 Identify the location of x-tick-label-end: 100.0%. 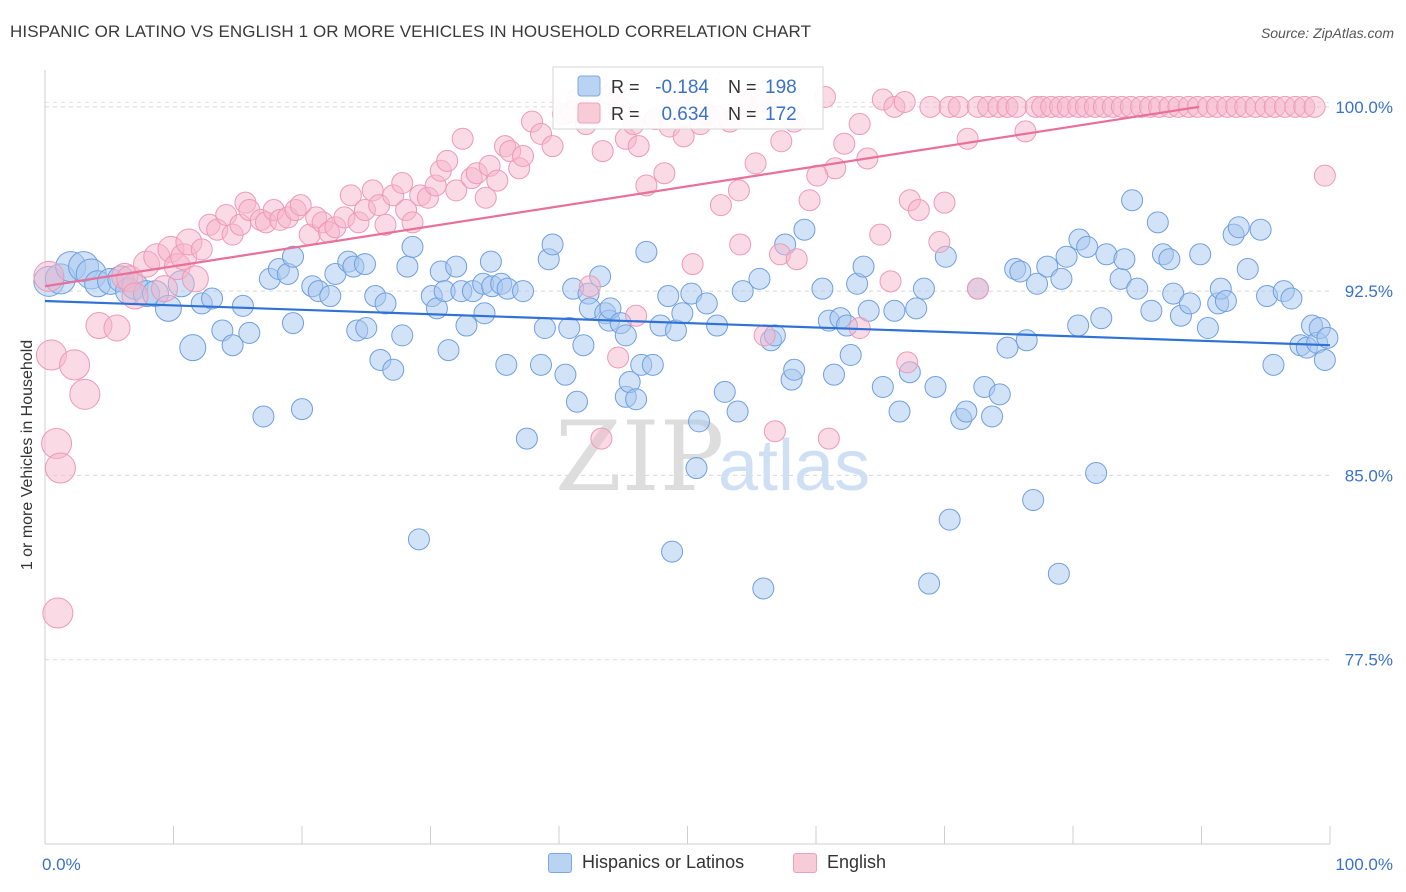
(1364, 864).